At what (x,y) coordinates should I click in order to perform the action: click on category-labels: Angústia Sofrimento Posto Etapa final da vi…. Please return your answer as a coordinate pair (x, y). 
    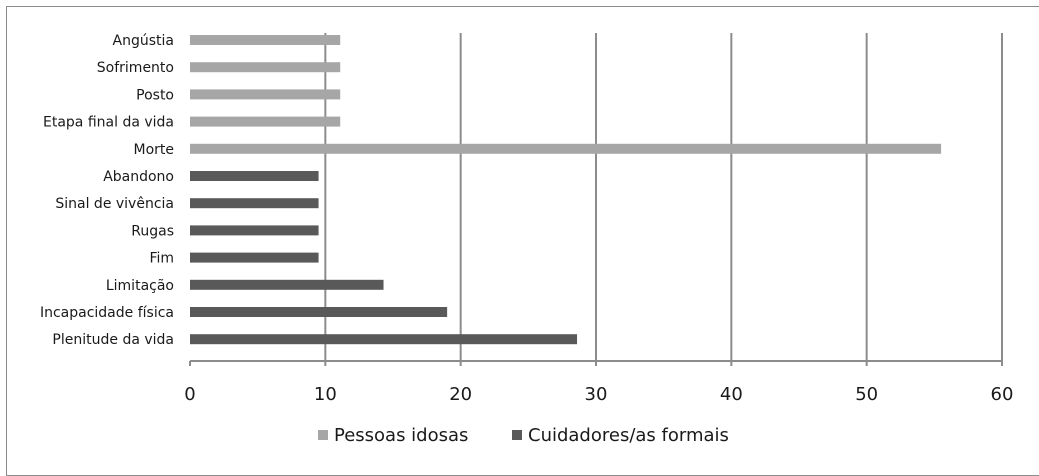
    Looking at the image, I should click on (107, 190).